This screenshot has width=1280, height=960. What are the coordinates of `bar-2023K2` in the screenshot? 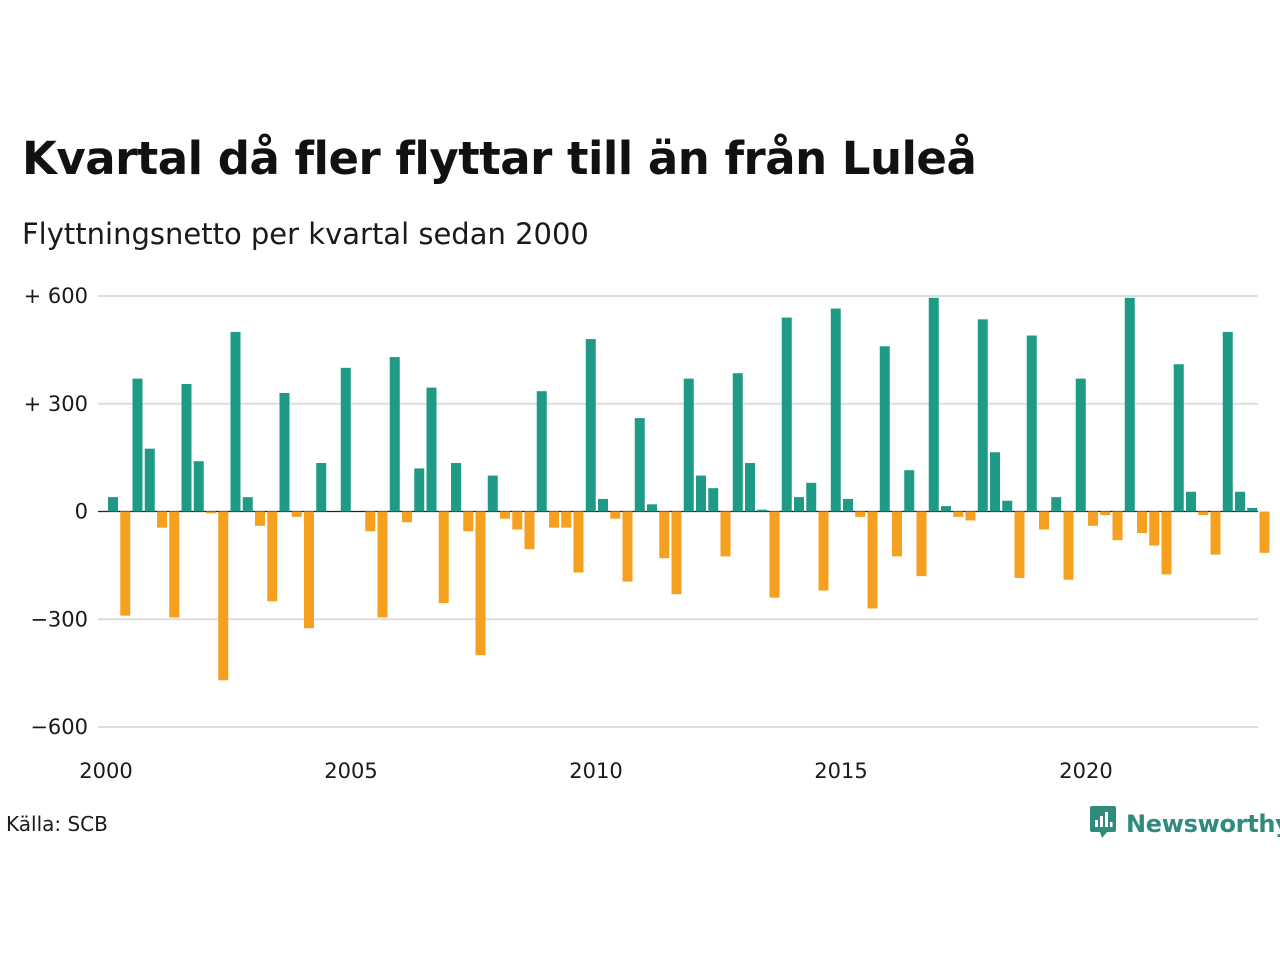 It's located at (1252, 509).